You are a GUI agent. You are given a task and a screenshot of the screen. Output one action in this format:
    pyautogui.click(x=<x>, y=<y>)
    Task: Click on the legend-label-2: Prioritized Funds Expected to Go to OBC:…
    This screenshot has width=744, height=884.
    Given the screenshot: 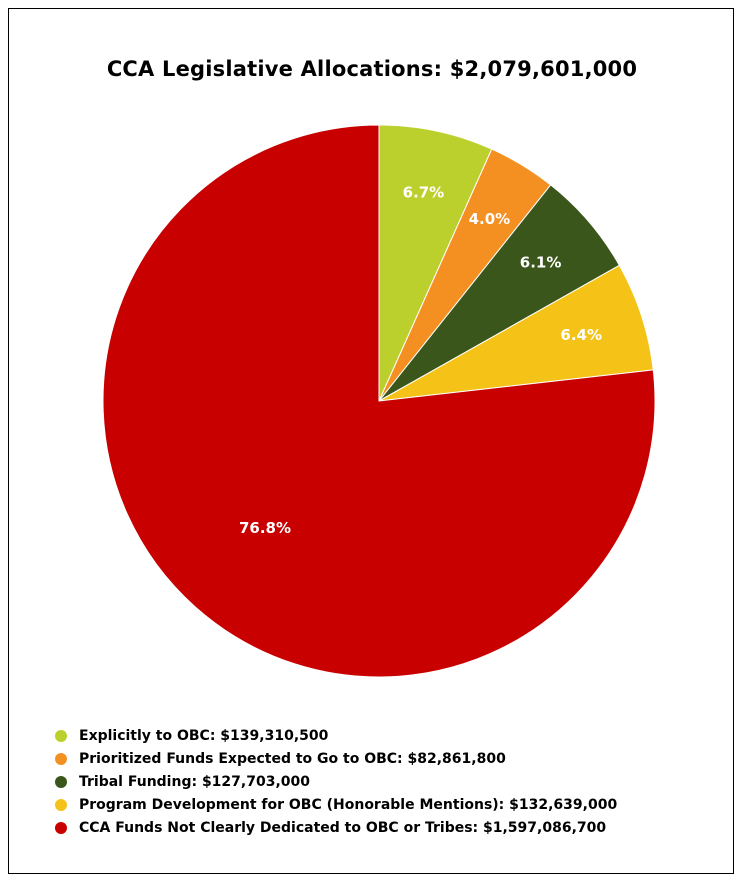 What is the action you would take?
    pyautogui.click(x=292, y=758)
    